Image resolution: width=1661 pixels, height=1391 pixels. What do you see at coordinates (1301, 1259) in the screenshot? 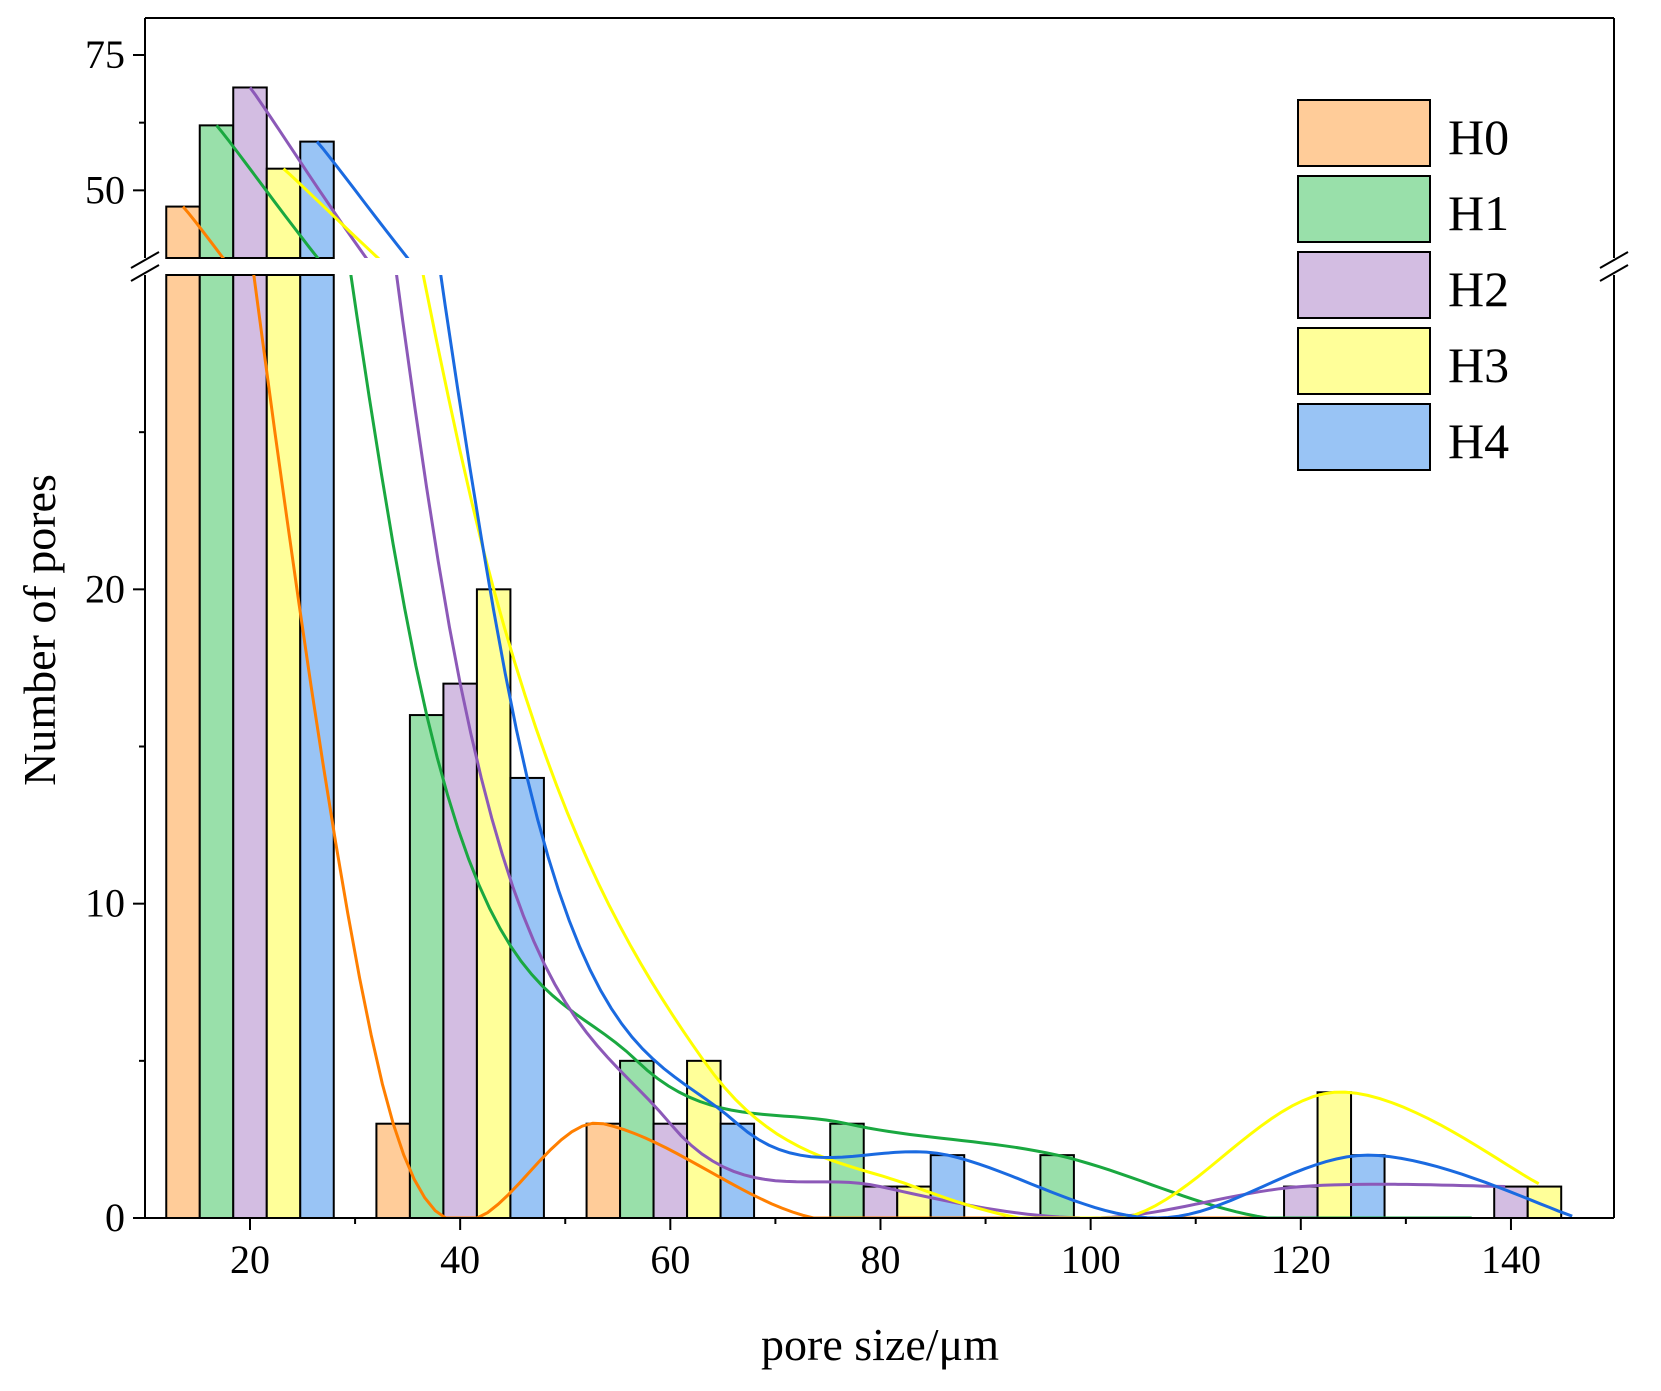
I see `x-tick-label-120: 120` at bounding box center [1301, 1259].